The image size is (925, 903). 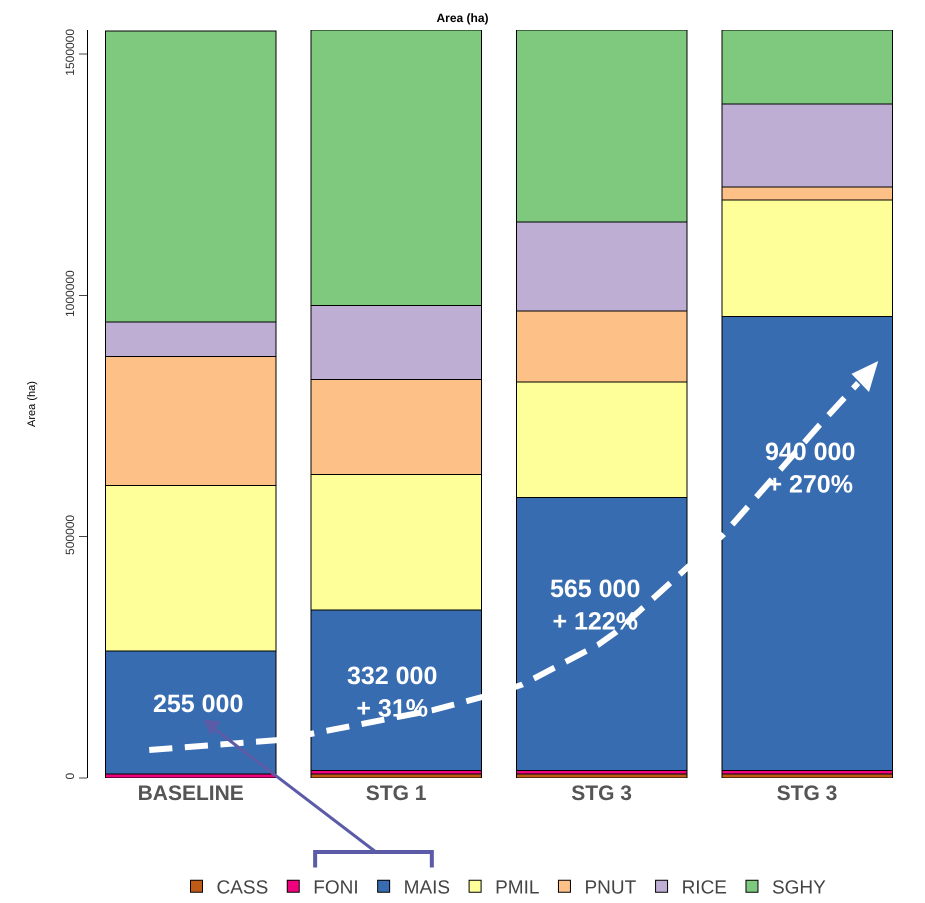 What do you see at coordinates (70, 293) in the screenshot?
I see `y-tick-label: 1000000` at bounding box center [70, 293].